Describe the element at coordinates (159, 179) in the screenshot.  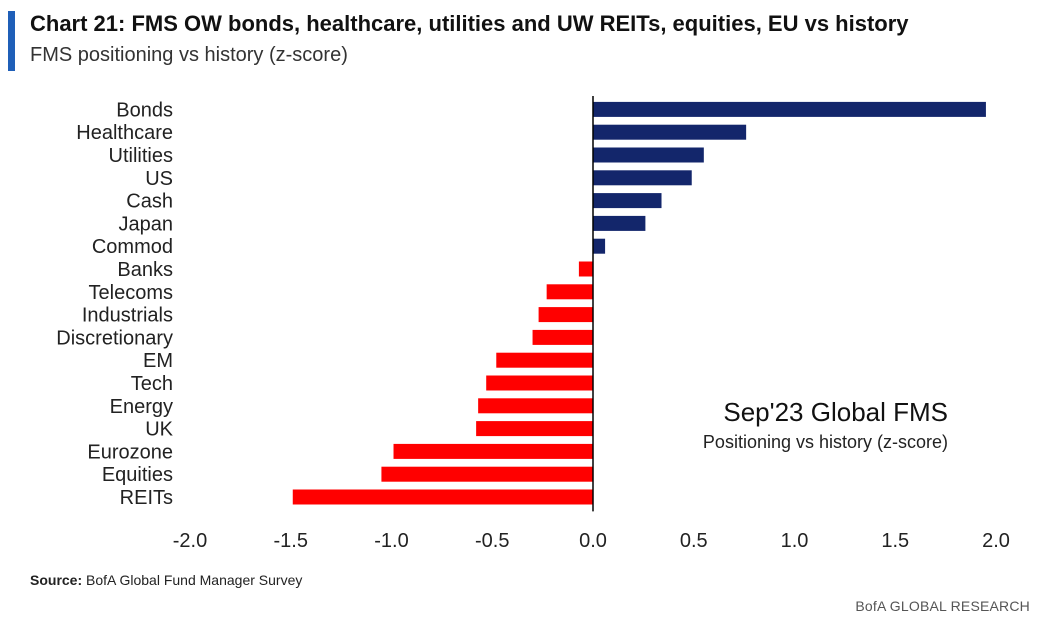
I see `category-label: US` at that location.